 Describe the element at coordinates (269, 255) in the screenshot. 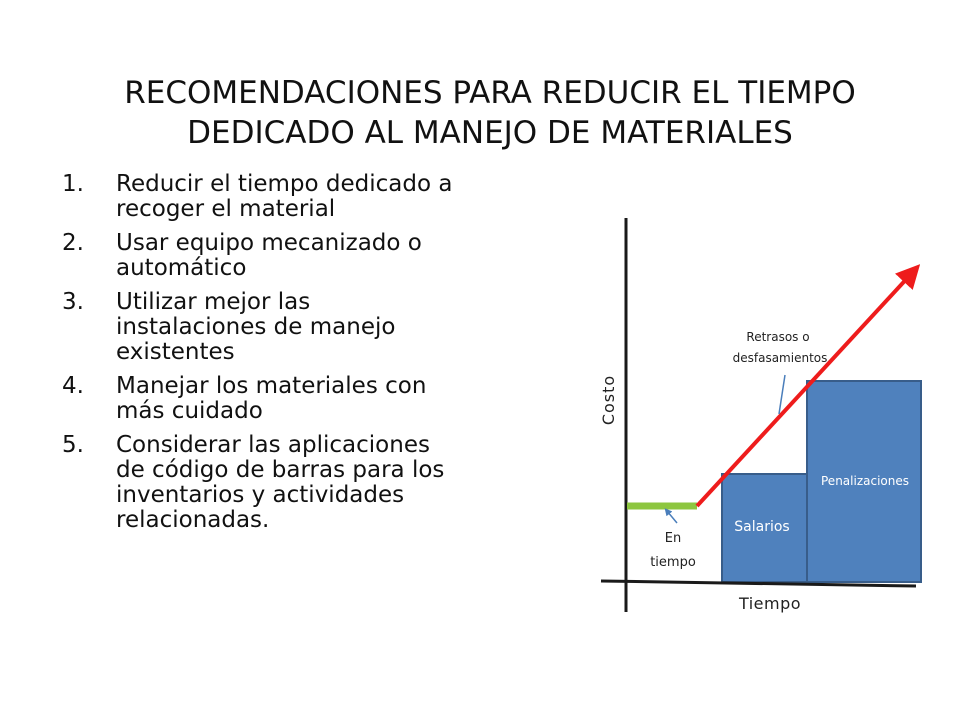

I see `item-text: Usar equipo mecanizado o automático` at that location.